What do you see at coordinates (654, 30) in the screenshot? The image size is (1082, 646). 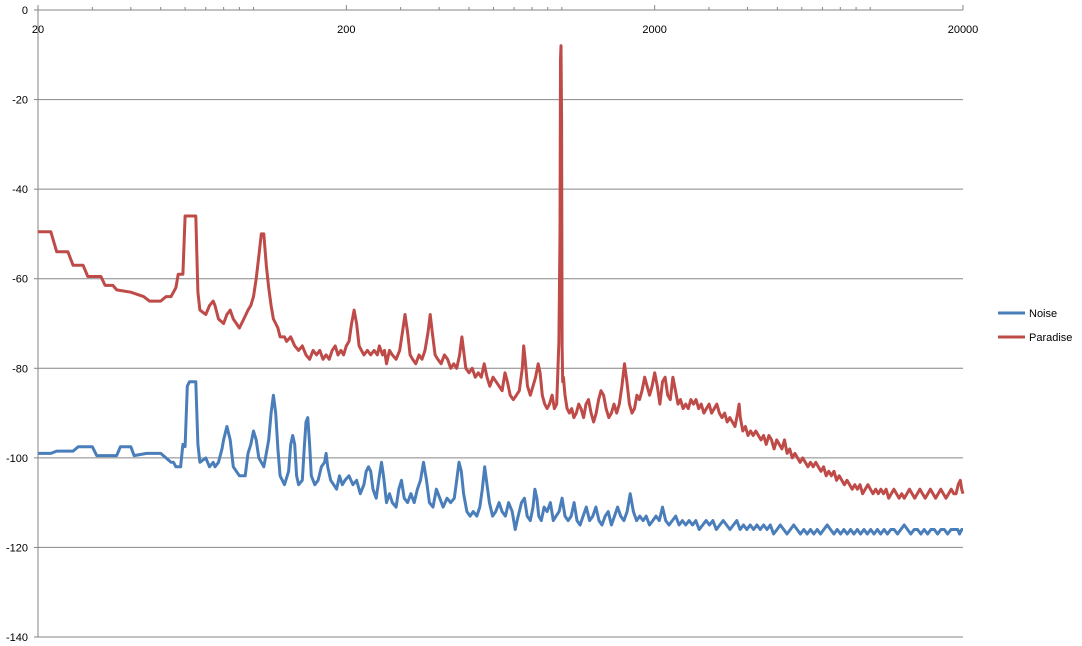 I see `x-tick-label: 2000` at bounding box center [654, 30].